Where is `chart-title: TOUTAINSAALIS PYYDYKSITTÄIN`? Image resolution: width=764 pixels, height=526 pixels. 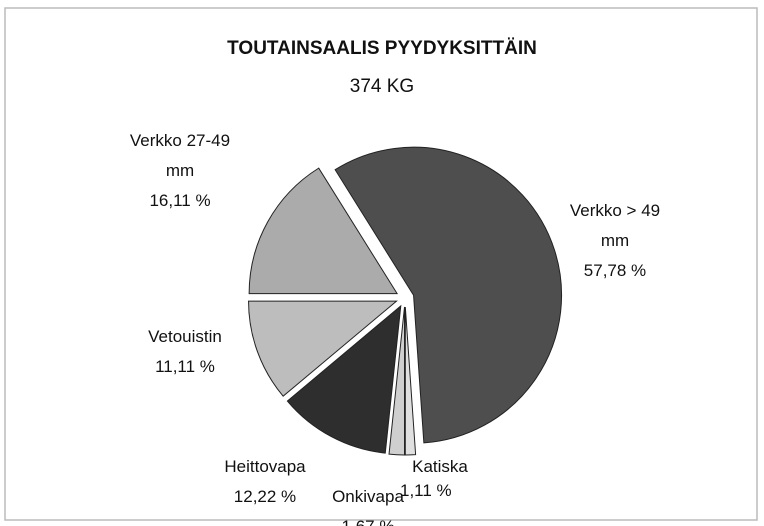
chart-title: TOUTAINSAALIS PYYDYKSITTÄIN is located at coordinates (382, 48).